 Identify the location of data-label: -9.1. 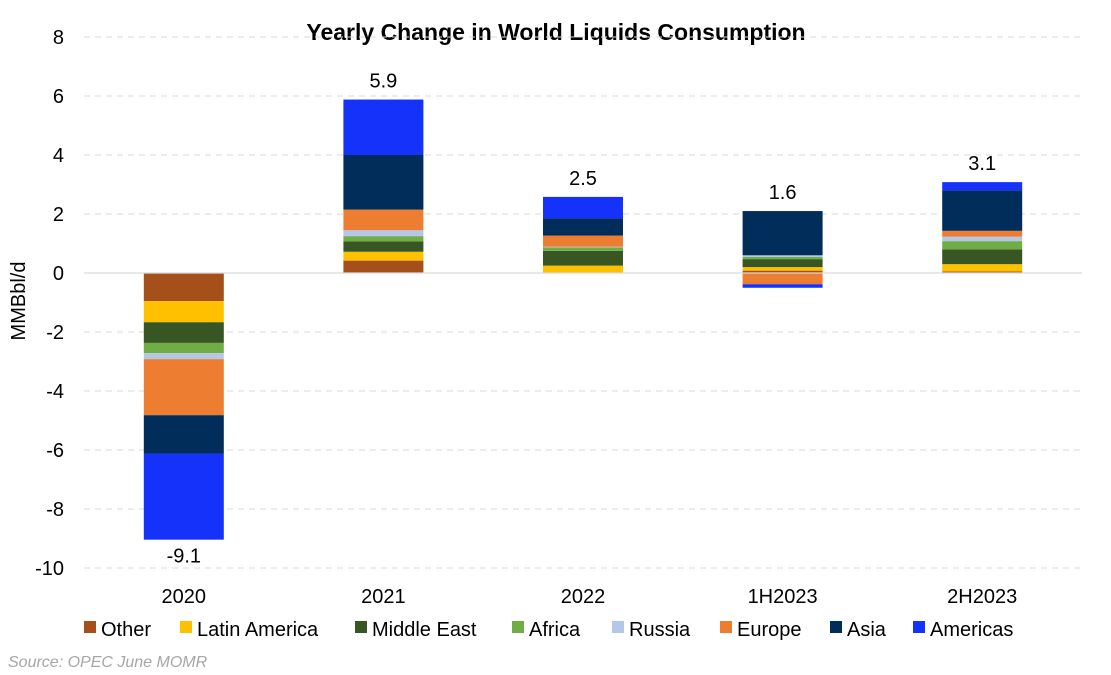
(184, 557).